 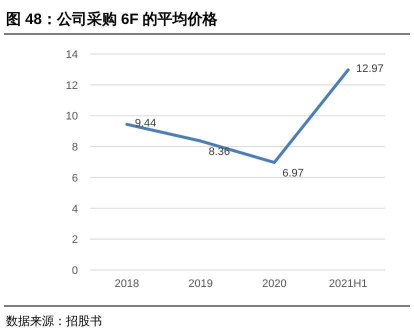 What do you see at coordinates (200, 284) in the screenshot?
I see `x-tick-label: 2019` at bounding box center [200, 284].